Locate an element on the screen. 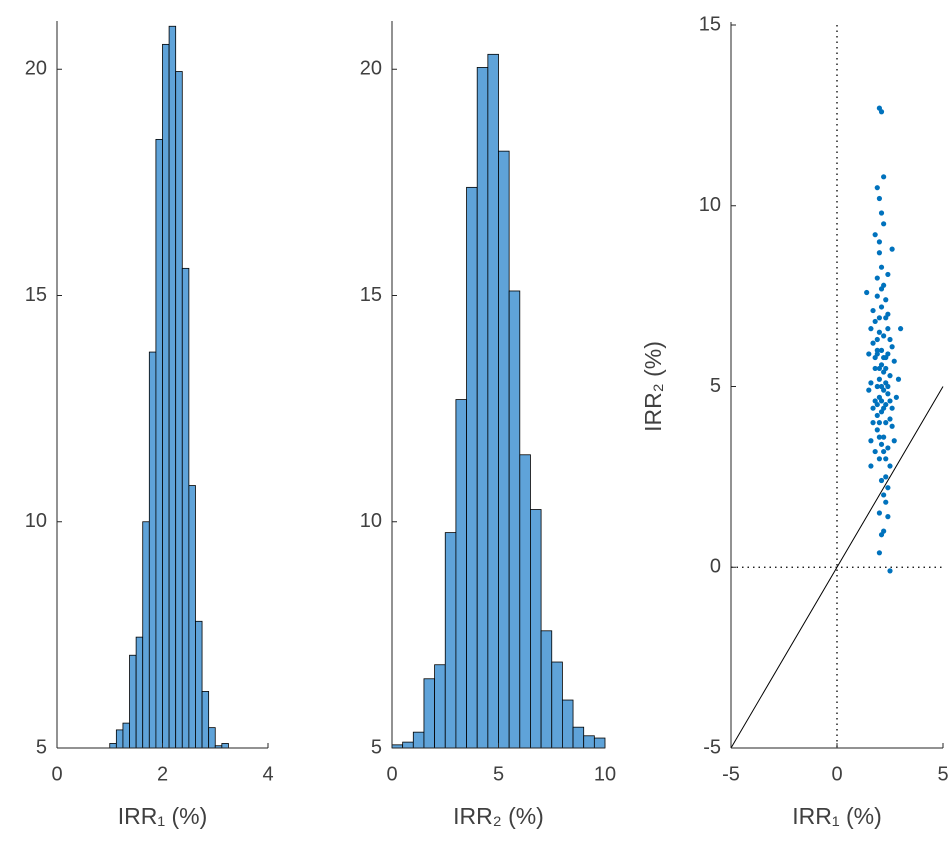  y-tick-label: 20 is located at coordinates (371, 69).